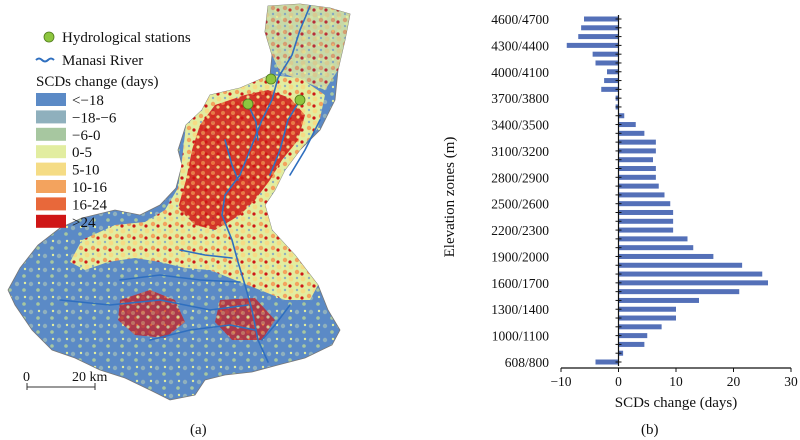 The height and width of the screenshot is (440, 800). Describe the element at coordinates (198, 430) in the screenshot. I see `panel-caption-a: (a)` at that location.